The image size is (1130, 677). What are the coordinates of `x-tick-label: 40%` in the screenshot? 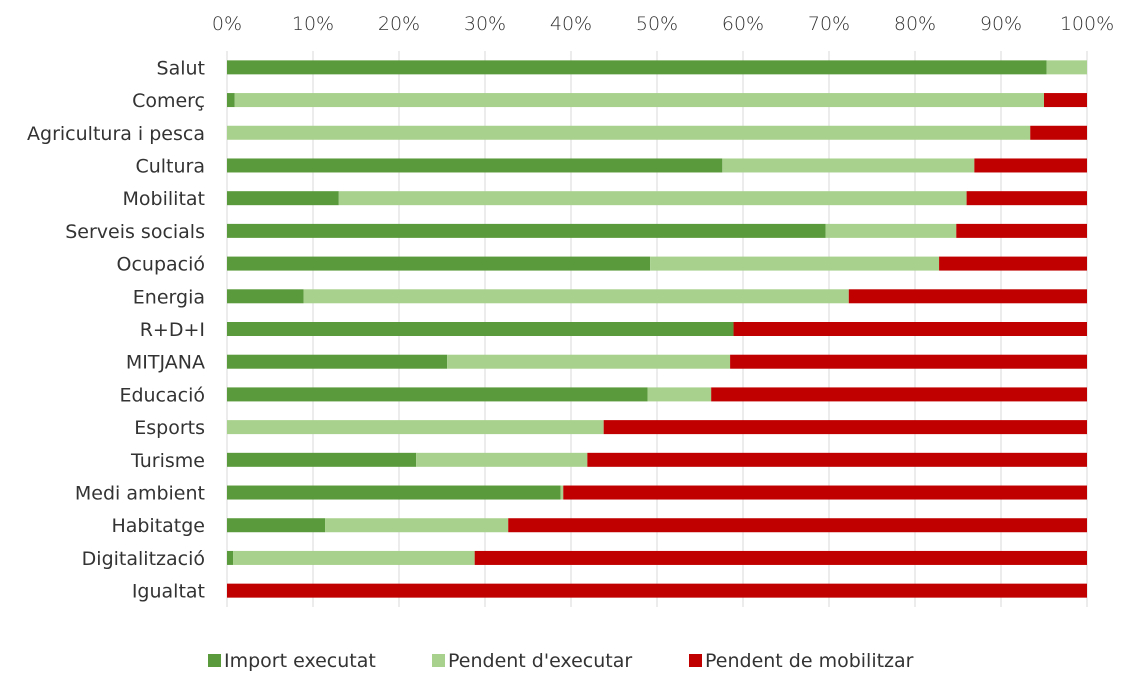 It's located at (571, 24).